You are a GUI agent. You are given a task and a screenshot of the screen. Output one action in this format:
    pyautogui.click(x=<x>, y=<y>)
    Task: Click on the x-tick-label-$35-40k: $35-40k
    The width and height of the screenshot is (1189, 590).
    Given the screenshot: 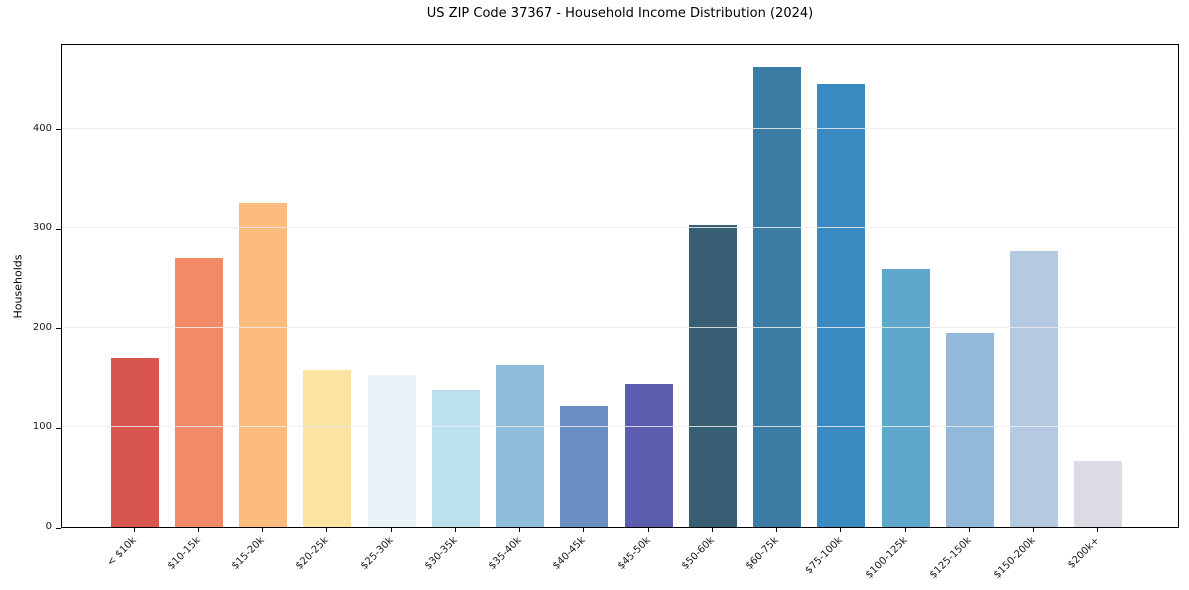 What is the action you would take?
    pyautogui.click(x=505, y=553)
    